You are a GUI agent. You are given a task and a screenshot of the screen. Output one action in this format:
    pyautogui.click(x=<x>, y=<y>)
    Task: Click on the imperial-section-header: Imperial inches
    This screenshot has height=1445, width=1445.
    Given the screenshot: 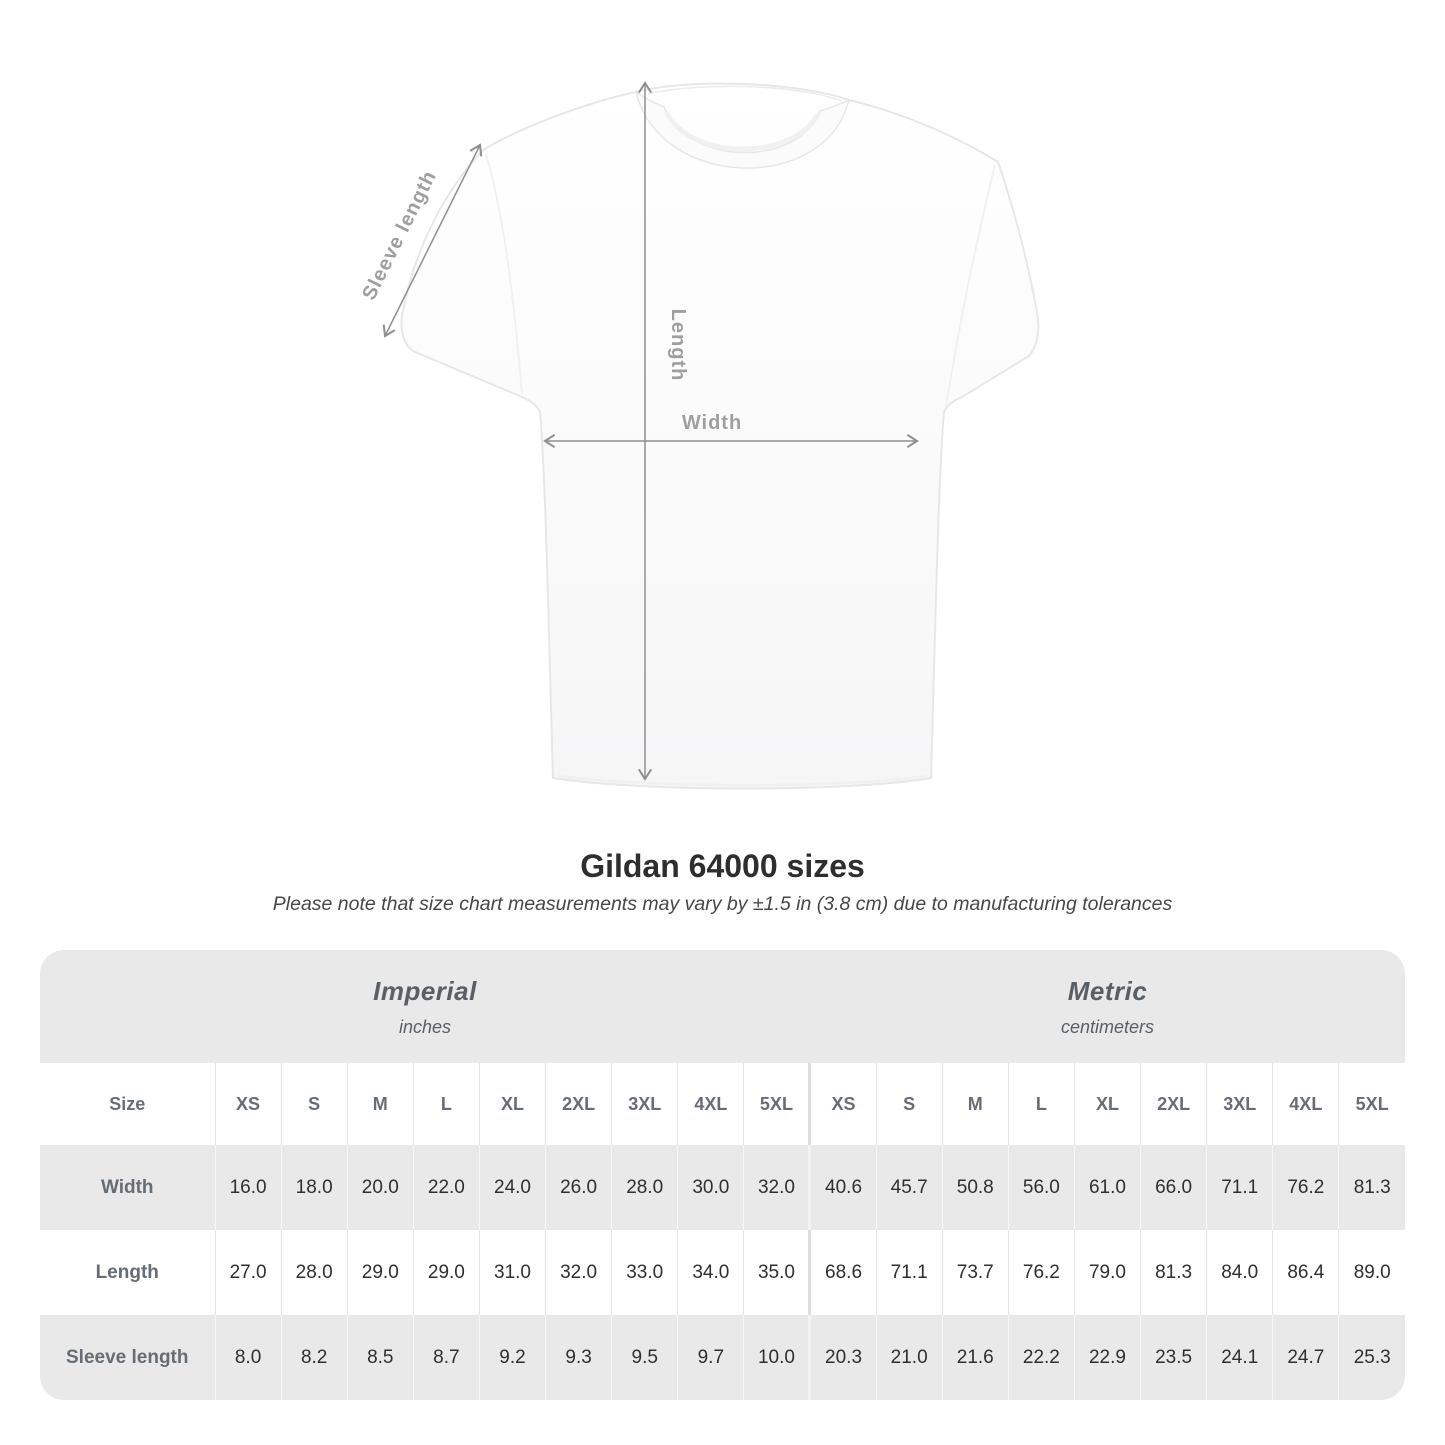 What is the action you would take?
    pyautogui.click(x=425, y=1006)
    